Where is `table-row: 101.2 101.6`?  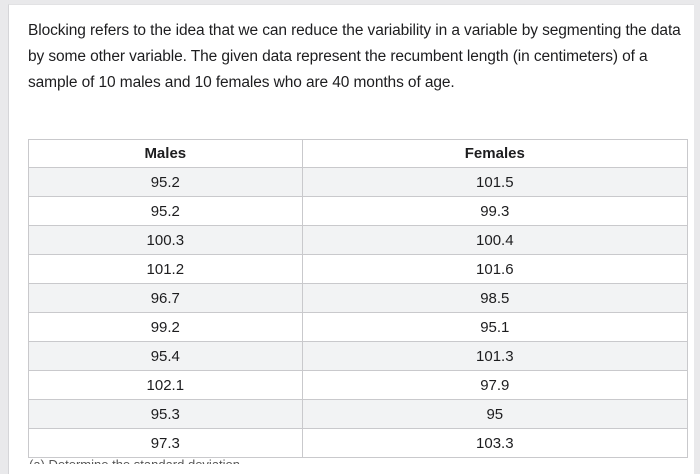 table-row: 101.2 101.6 is located at coordinates (358, 269).